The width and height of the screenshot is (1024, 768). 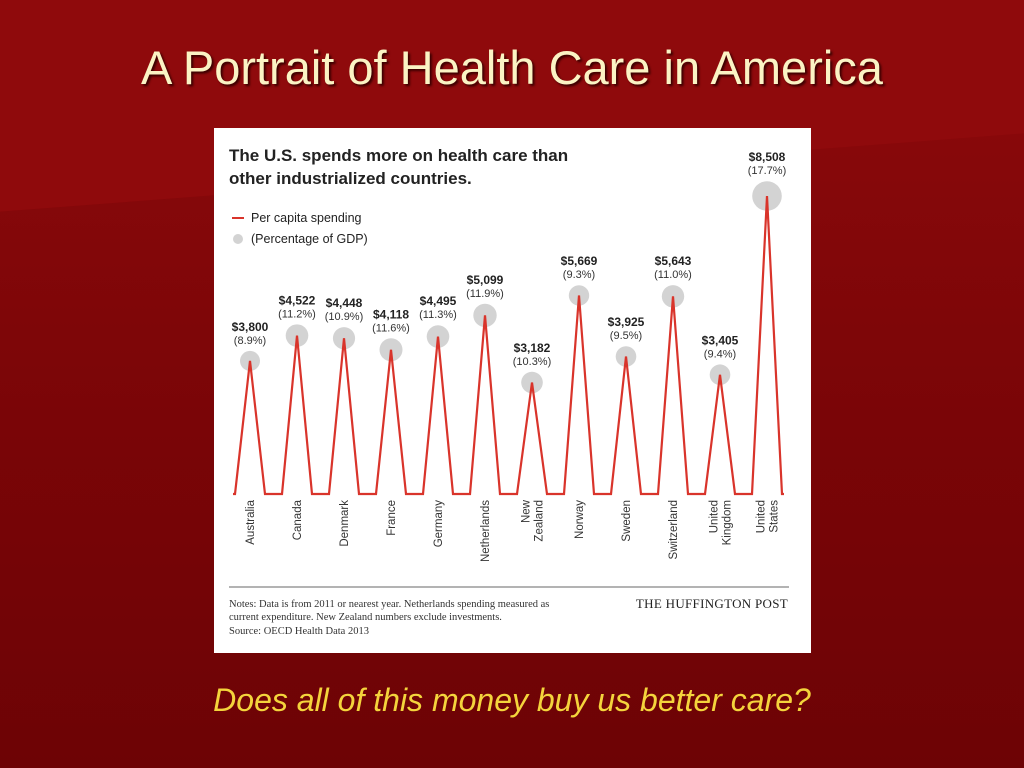 I want to click on category-sweden: Sweden, so click(x=627, y=521).